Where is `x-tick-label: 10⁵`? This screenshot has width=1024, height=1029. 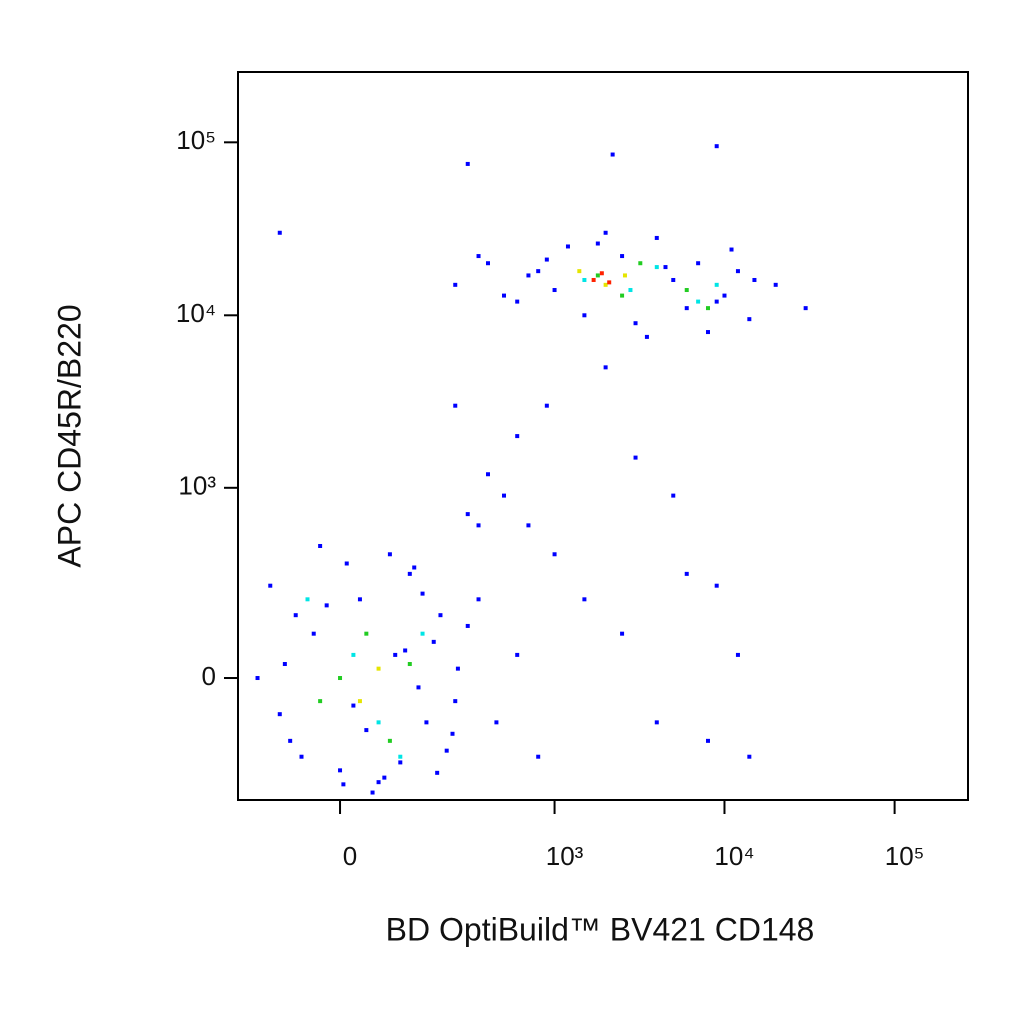 x-tick-label: 10⁵ is located at coordinates (905, 856).